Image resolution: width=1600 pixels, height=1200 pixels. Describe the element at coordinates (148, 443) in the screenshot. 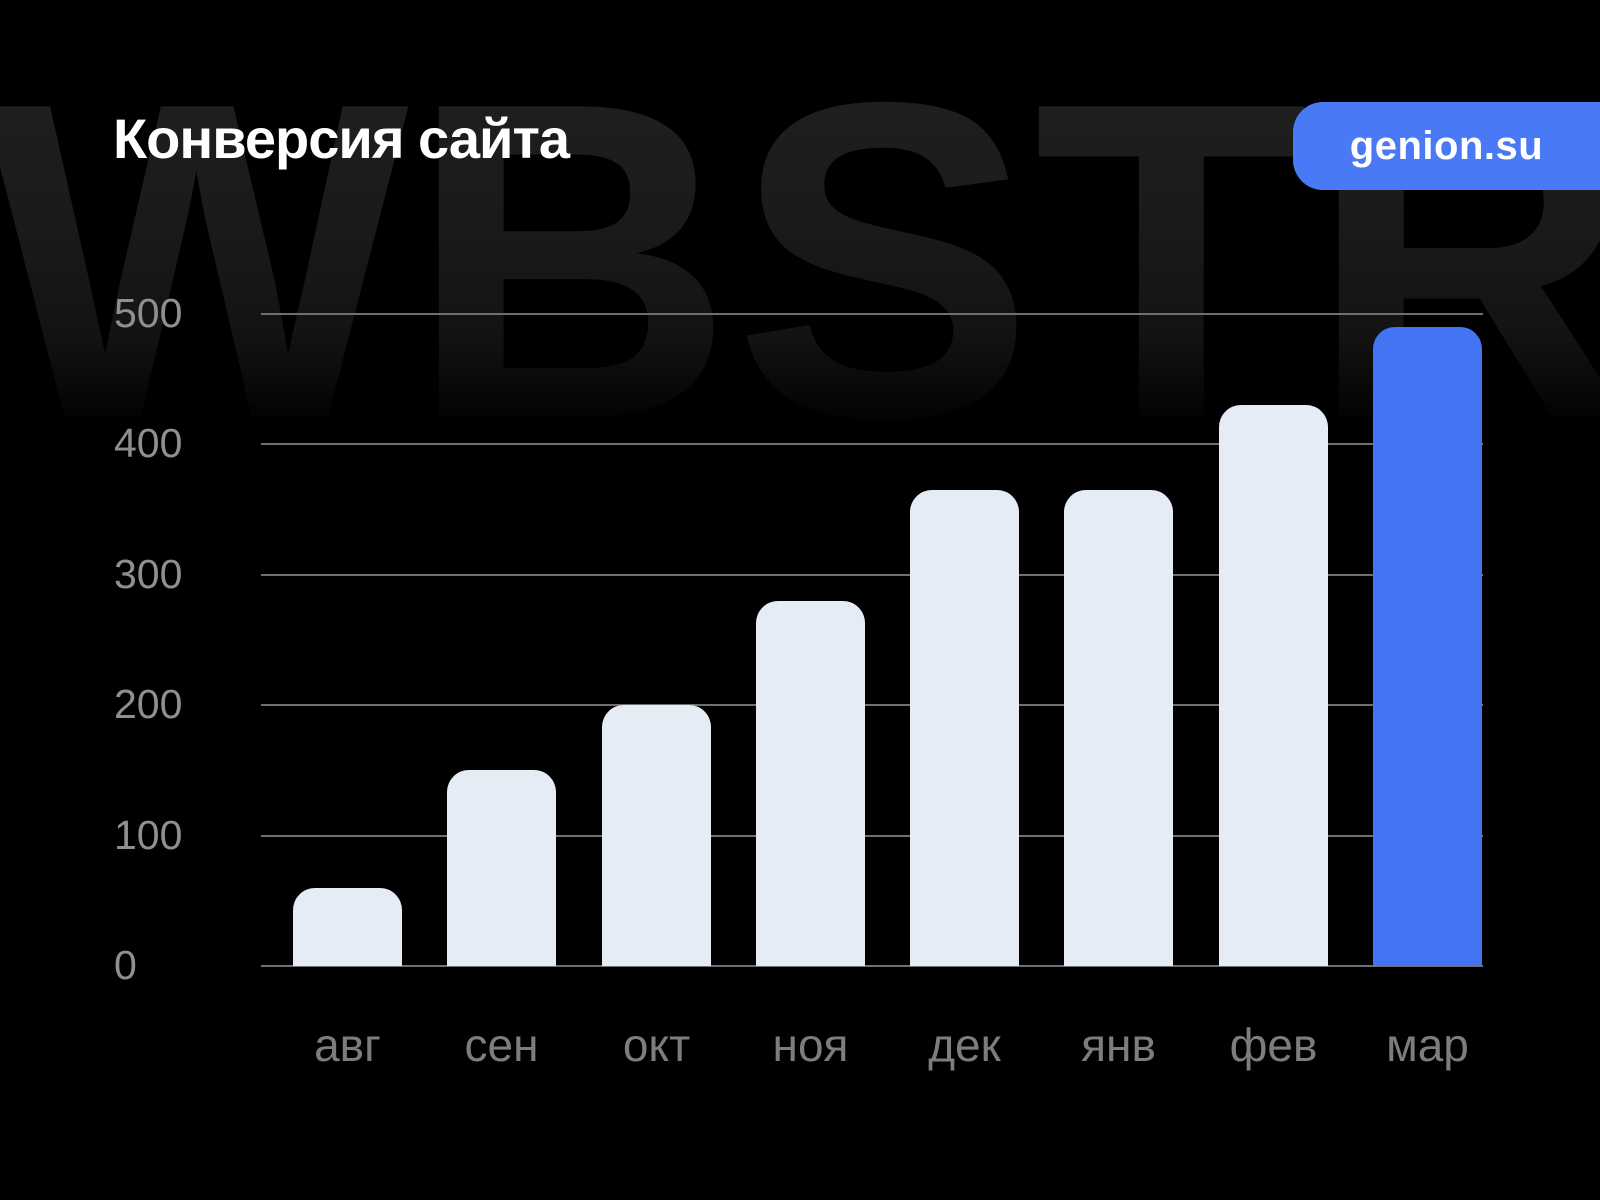

I see `y-axis-label: 400` at that location.